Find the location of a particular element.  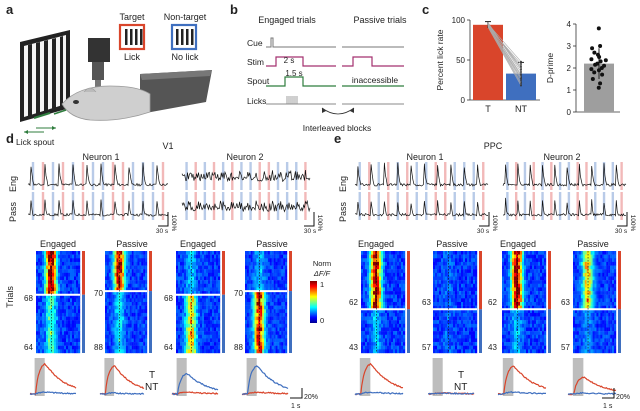

panel-letter-c: c is located at coordinates (425, 9).